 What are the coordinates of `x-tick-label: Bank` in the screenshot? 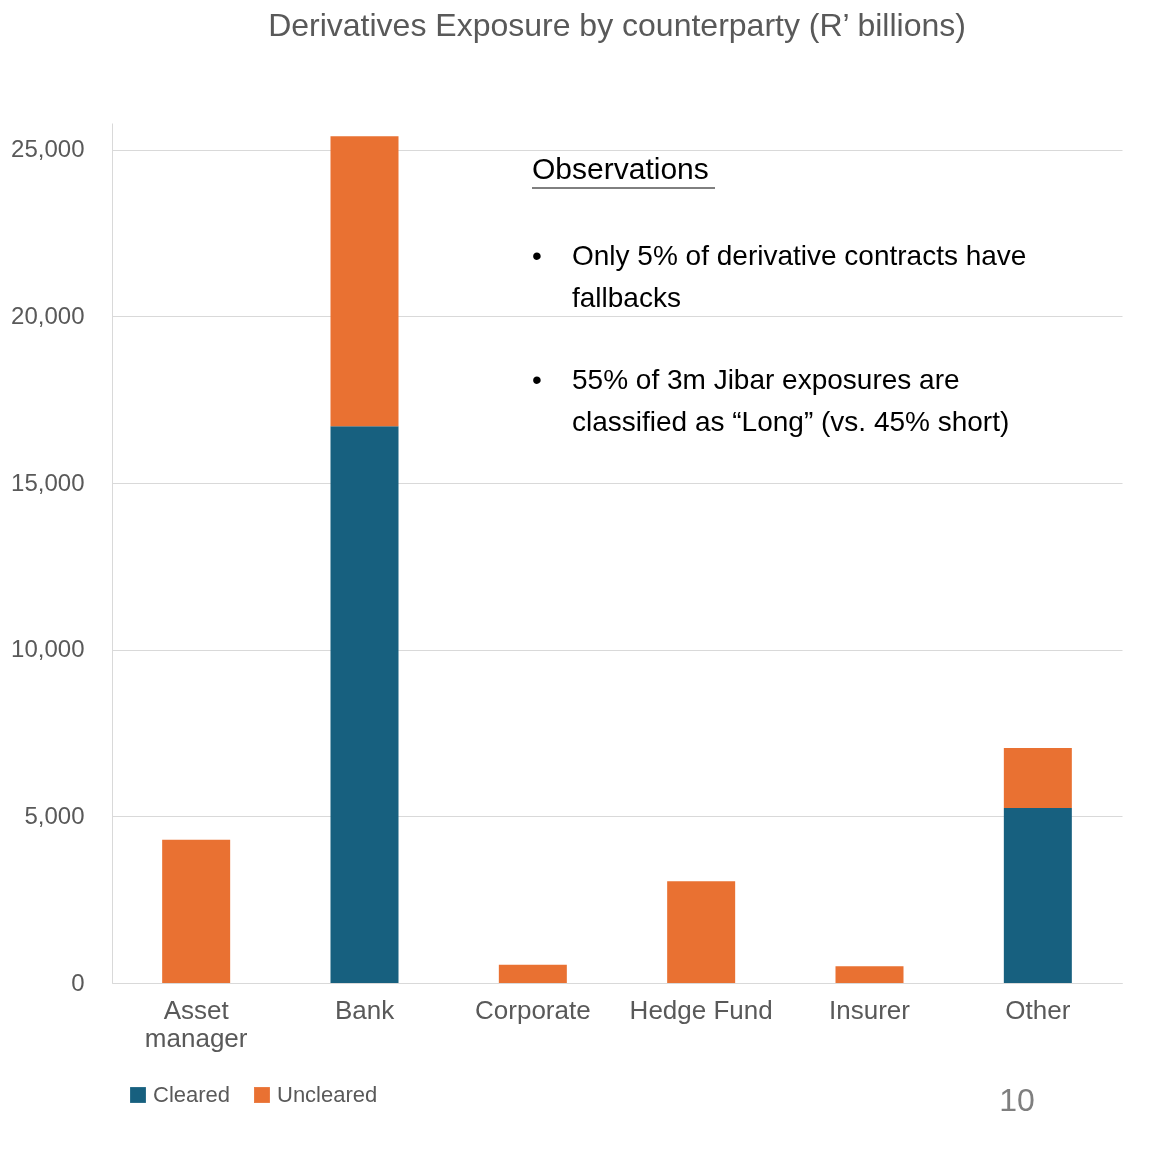 It's located at (365, 1009).